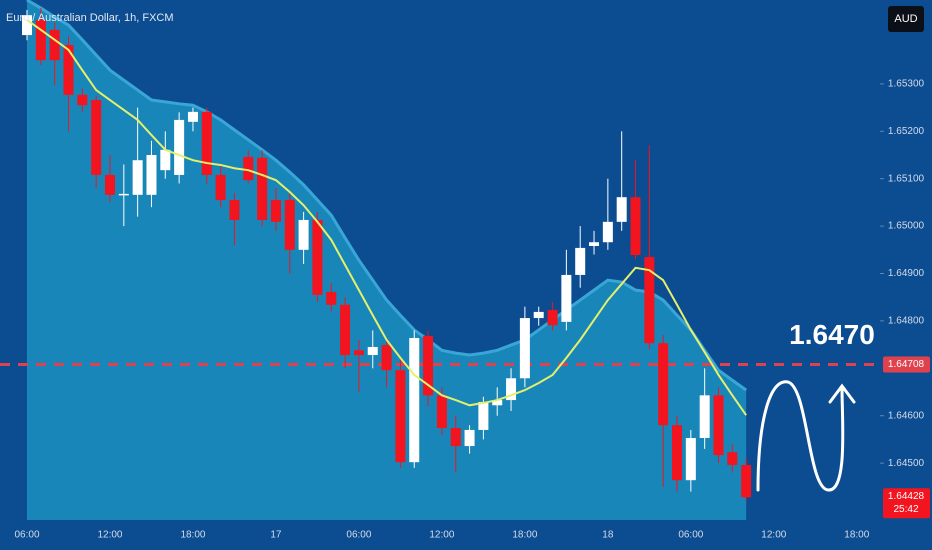 The image size is (932, 550). I want to click on hand-drawn-arrow, so click(806, 436).